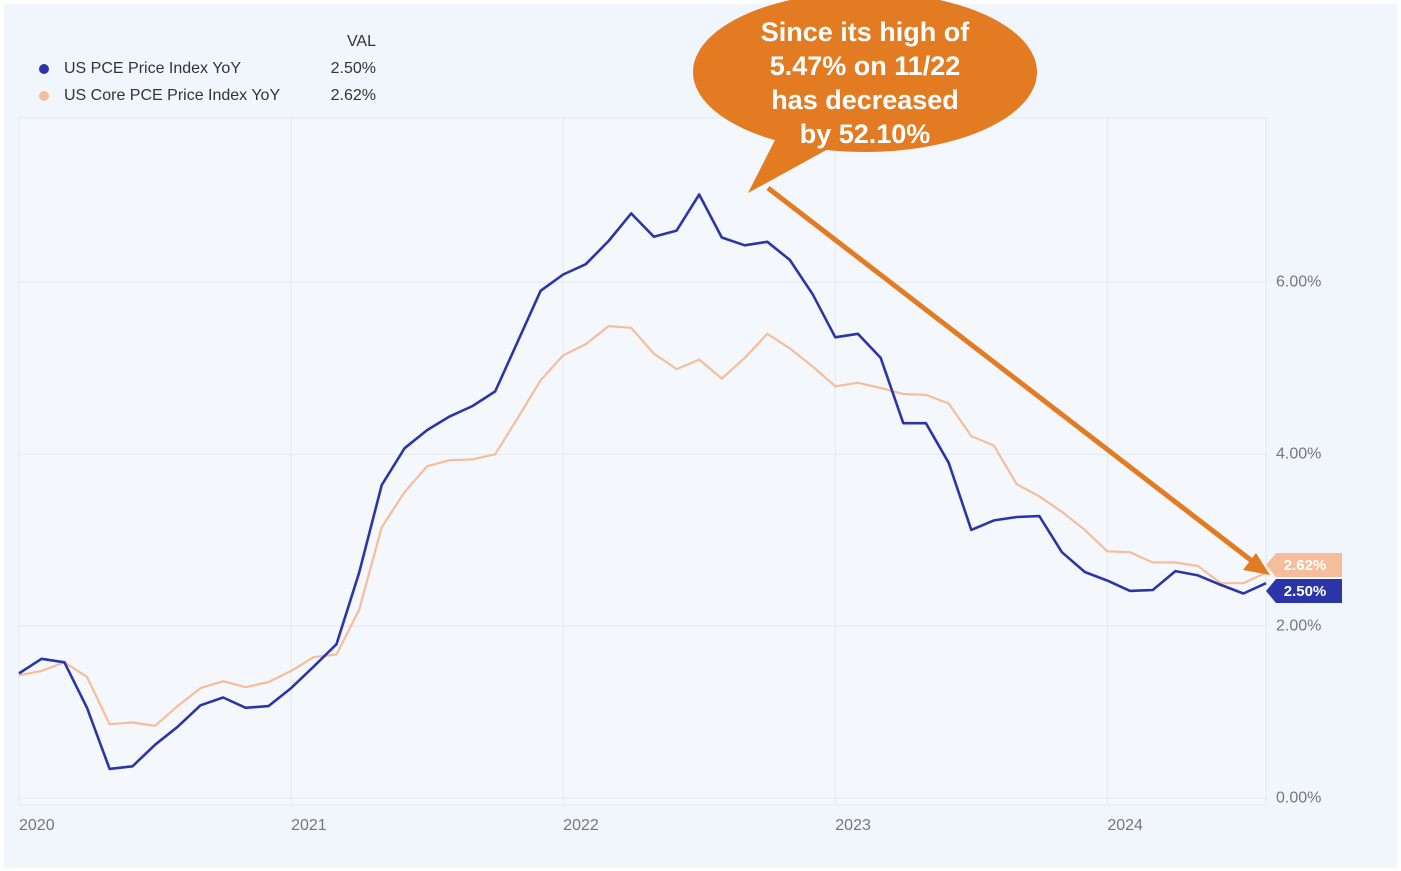  Describe the element at coordinates (866, 32) in the screenshot. I see `annotation-text: Since its high of` at that location.